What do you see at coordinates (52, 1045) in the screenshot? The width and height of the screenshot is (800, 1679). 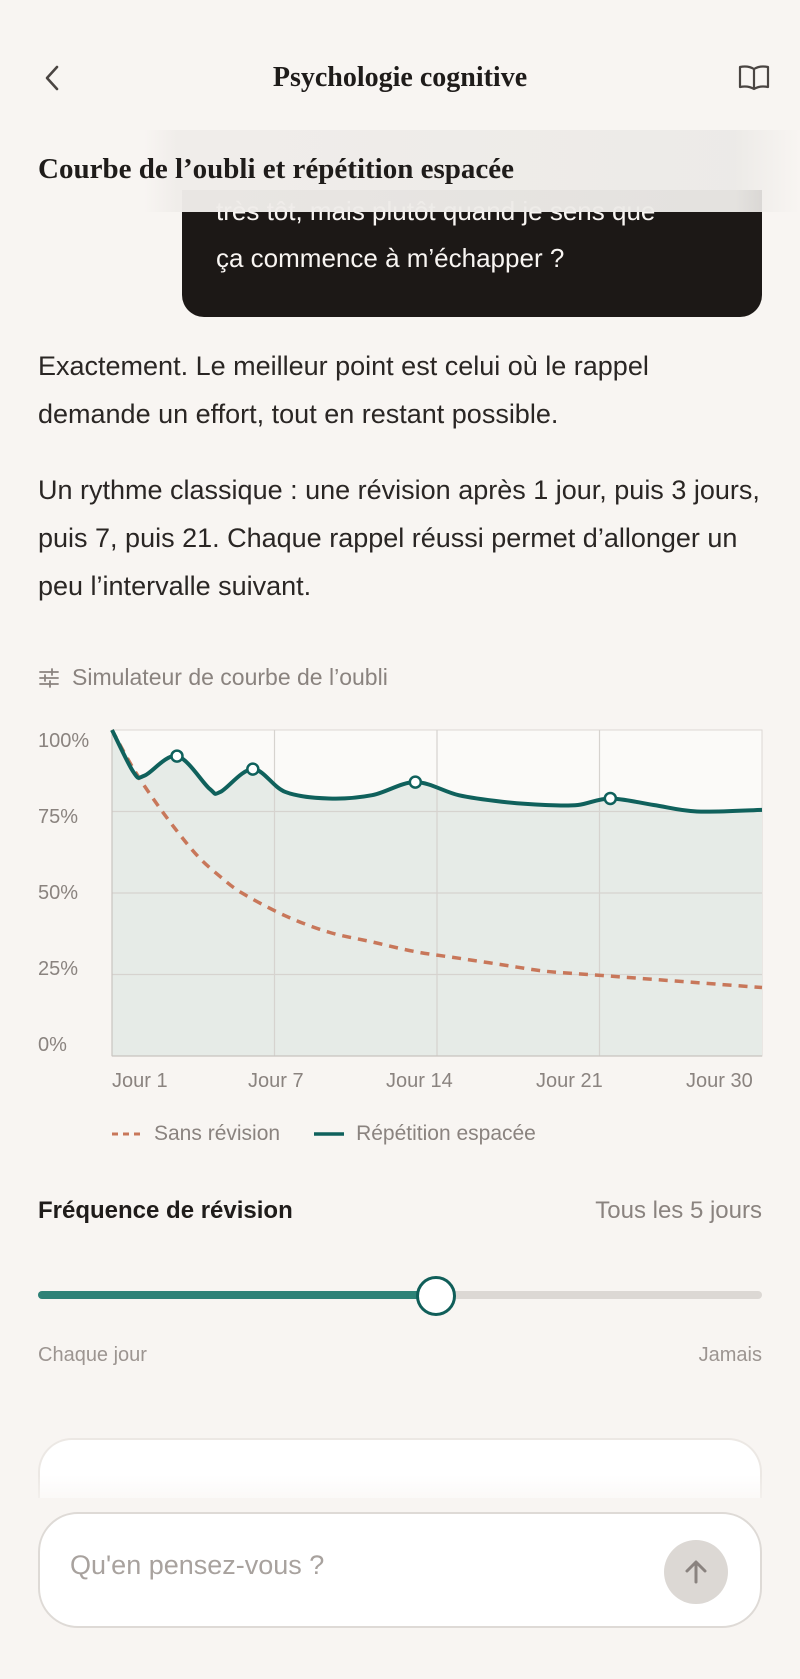 I see `y-tick-label: 0%` at bounding box center [52, 1045].